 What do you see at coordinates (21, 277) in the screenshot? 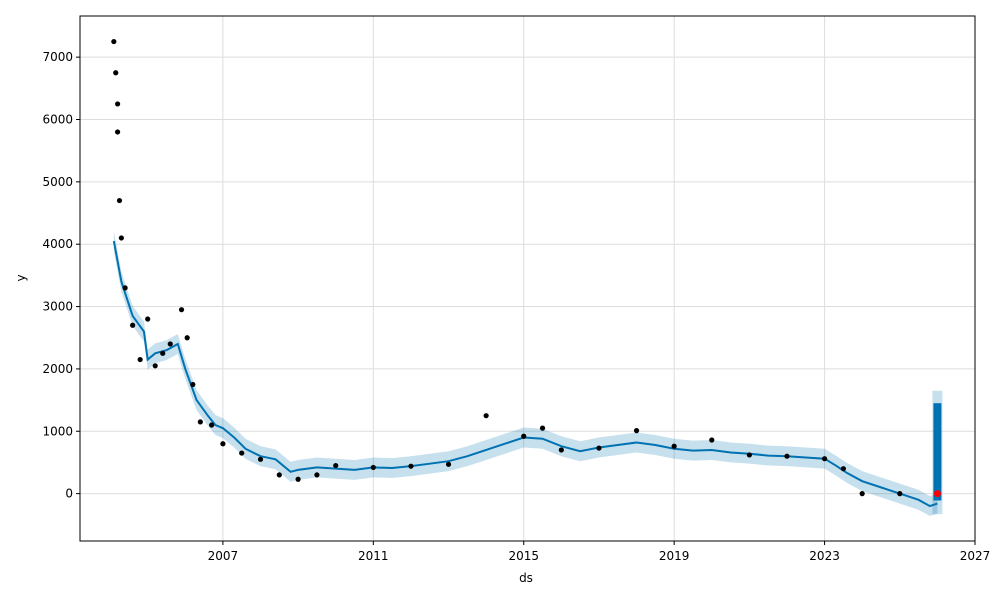
I see `y-axis-label: y` at bounding box center [21, 277].